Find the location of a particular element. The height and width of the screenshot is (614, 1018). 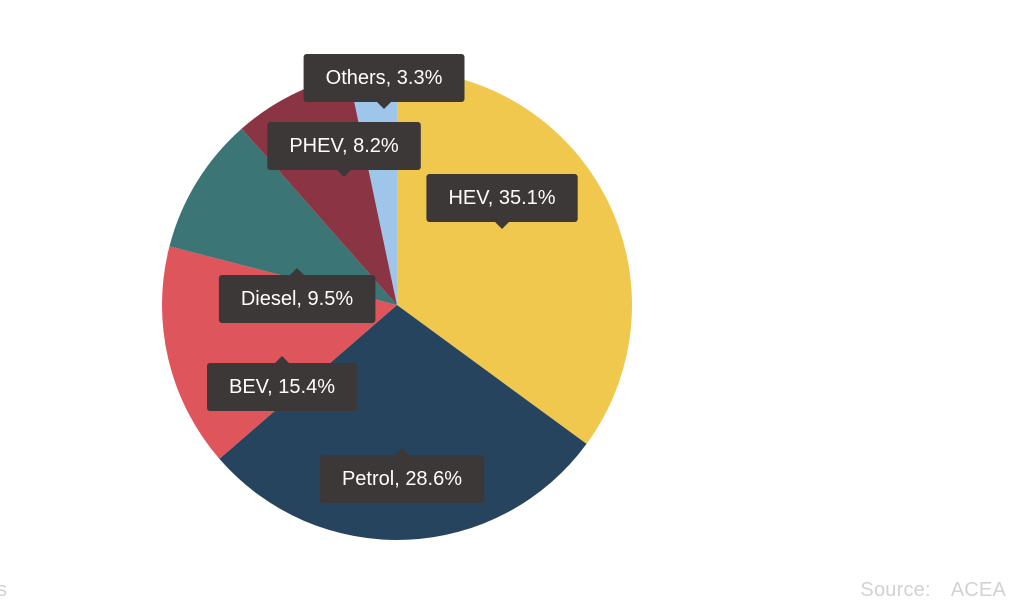

slice-label-text: Petrol, 28.6% is located at coordinates (402, 479).